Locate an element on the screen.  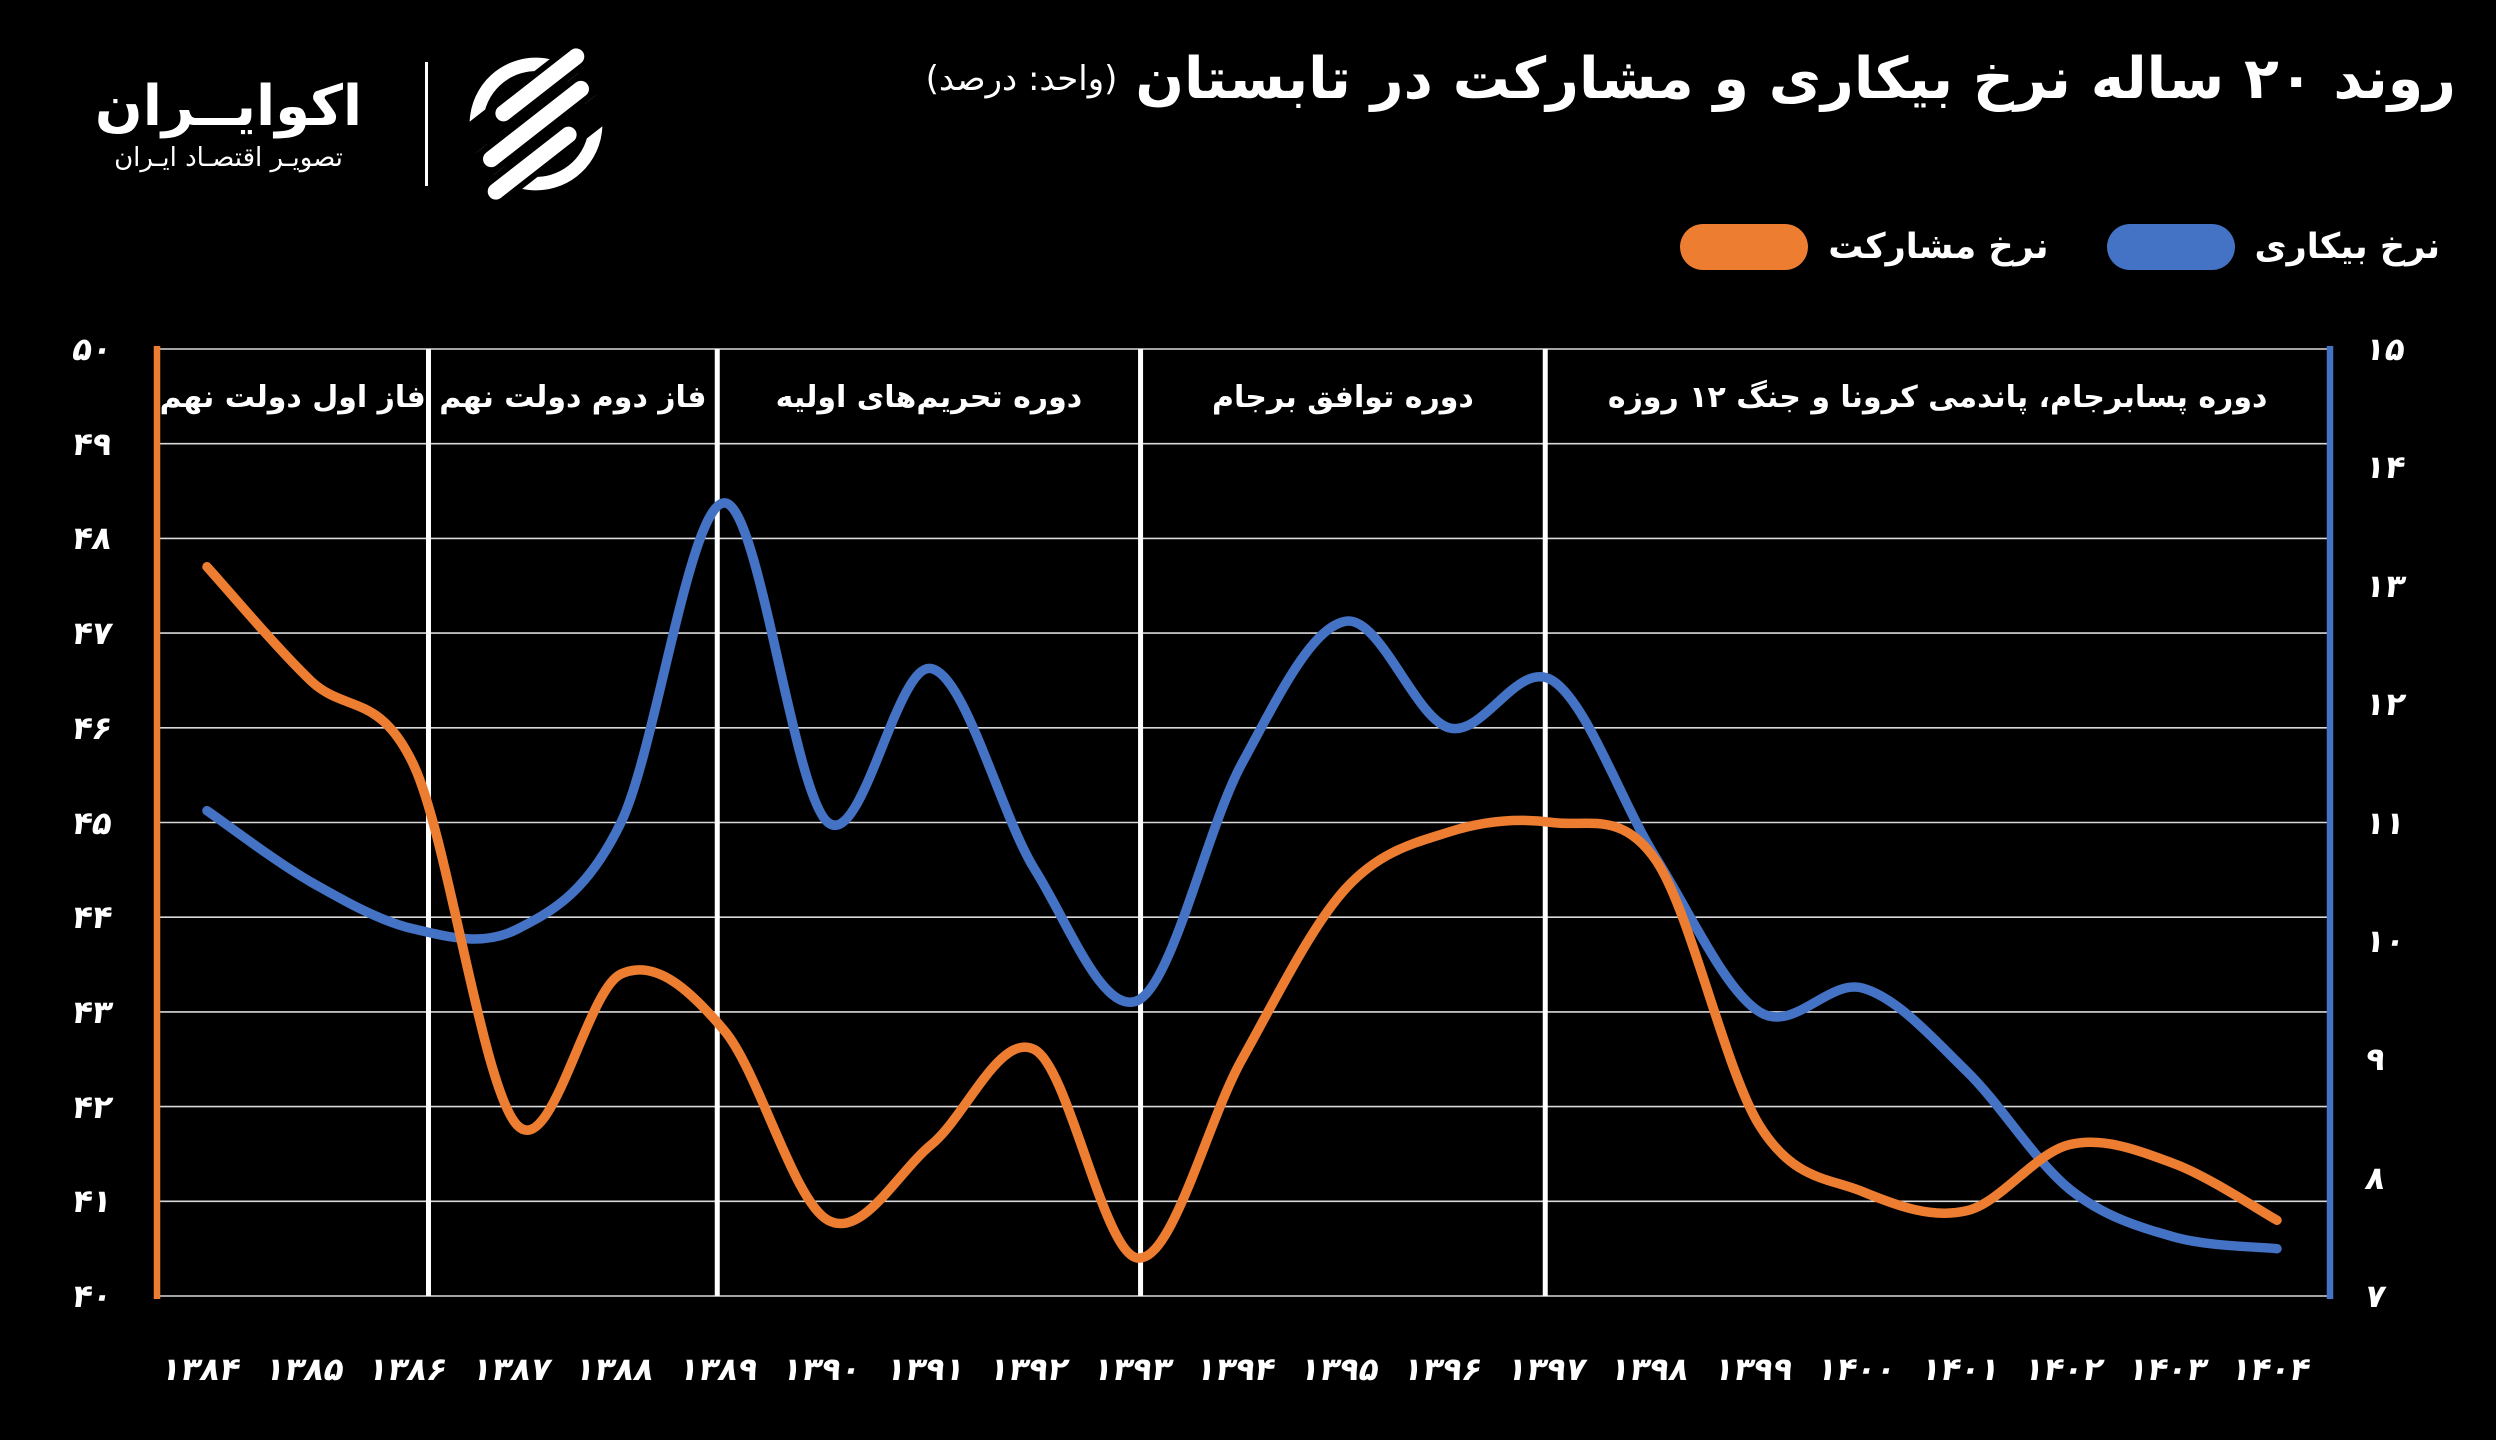
x-axis-year-tick: ۱۳۹۸ is located at coordinates (1650, 1369).